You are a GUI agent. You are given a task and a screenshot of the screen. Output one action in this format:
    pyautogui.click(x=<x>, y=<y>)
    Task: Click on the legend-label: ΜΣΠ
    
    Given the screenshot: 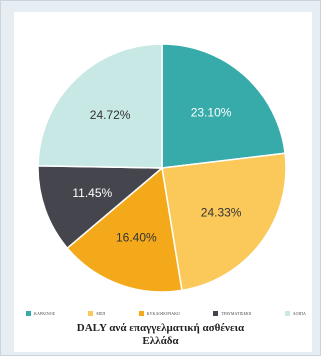 What is the action you would take?
    pyautogui.click(x=101, y=313)
    